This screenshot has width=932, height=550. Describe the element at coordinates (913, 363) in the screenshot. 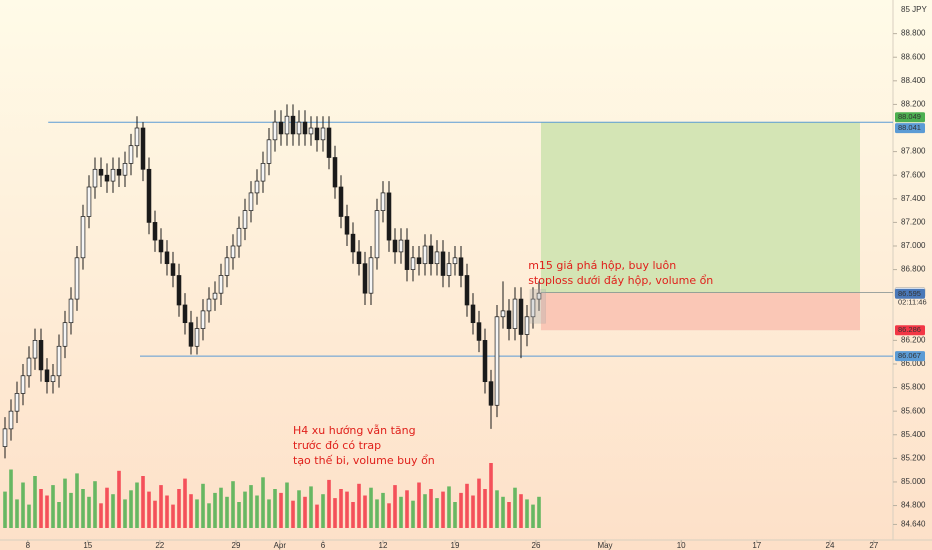

I see `y-tick-label: 86.000` at that location.